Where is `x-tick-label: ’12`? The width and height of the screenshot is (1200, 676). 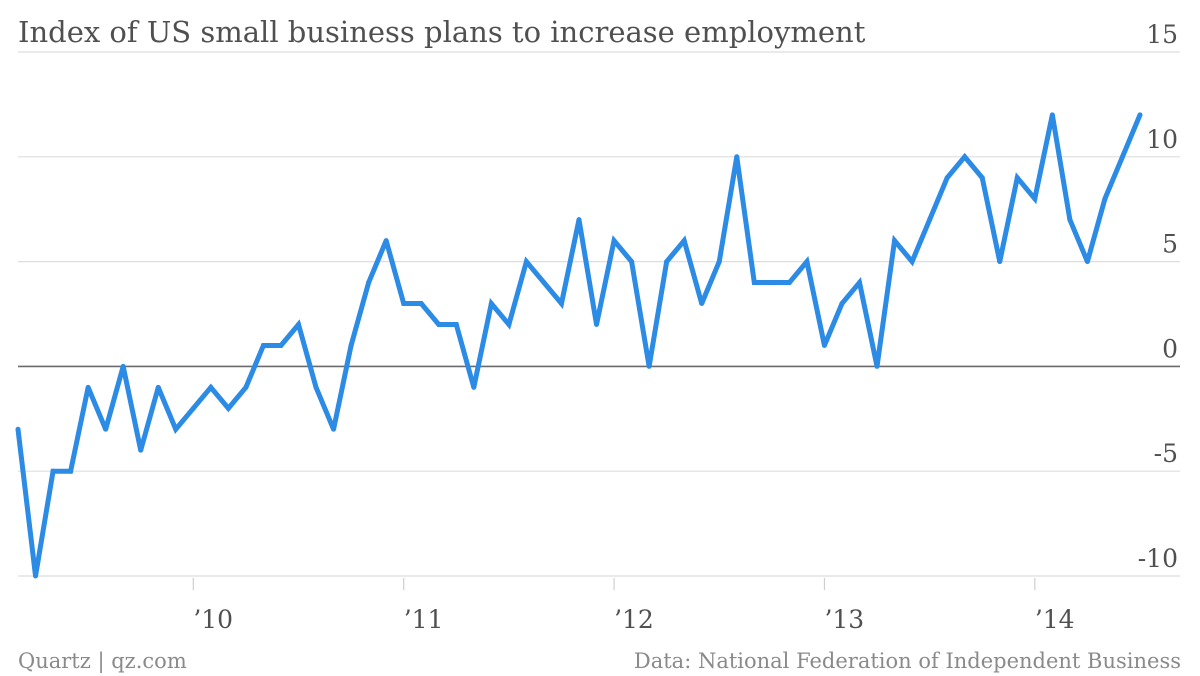
x-tick-label: ’12 is located at coordinates (634, 619).